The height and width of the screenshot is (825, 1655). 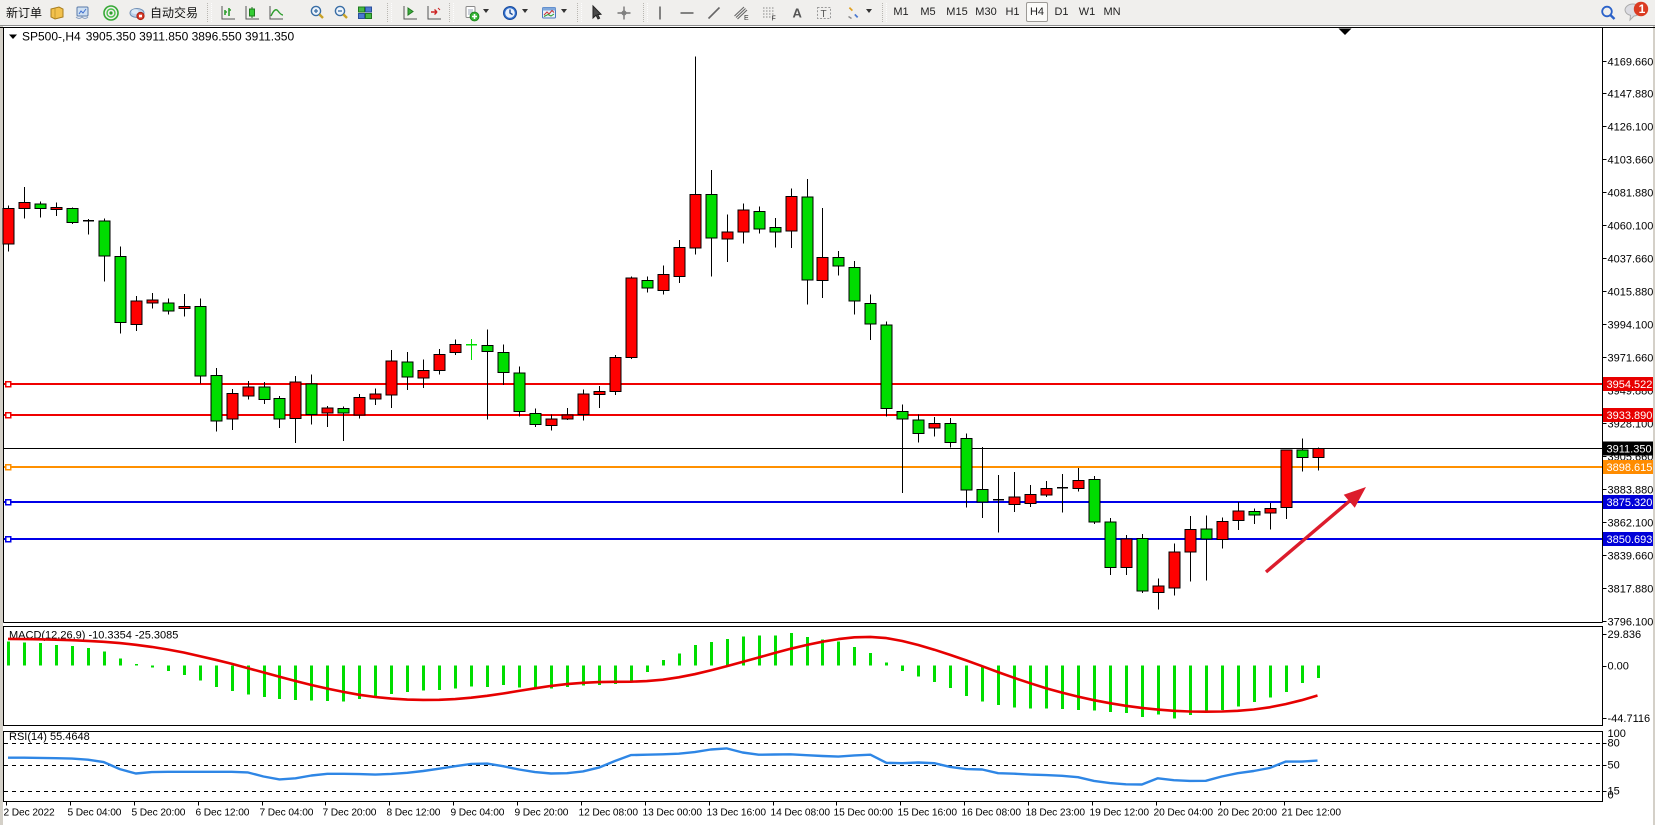 What do you see at coordinates (471, 12) in the screenshot?
I see `indicators-icon` at bounding box center [471, 12].